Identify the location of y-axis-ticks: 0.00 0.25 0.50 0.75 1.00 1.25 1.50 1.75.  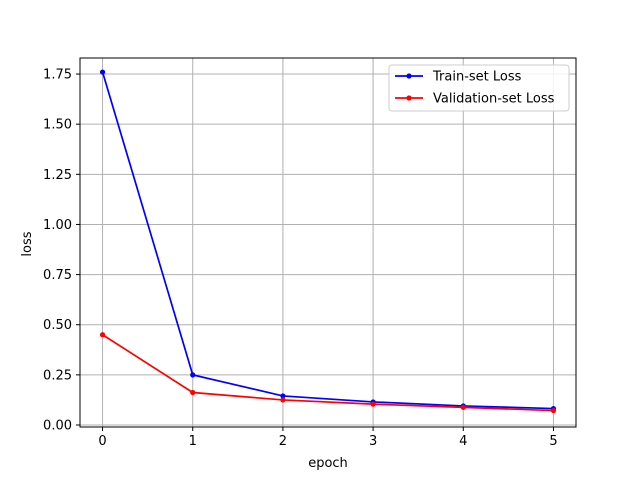
(61, 250).